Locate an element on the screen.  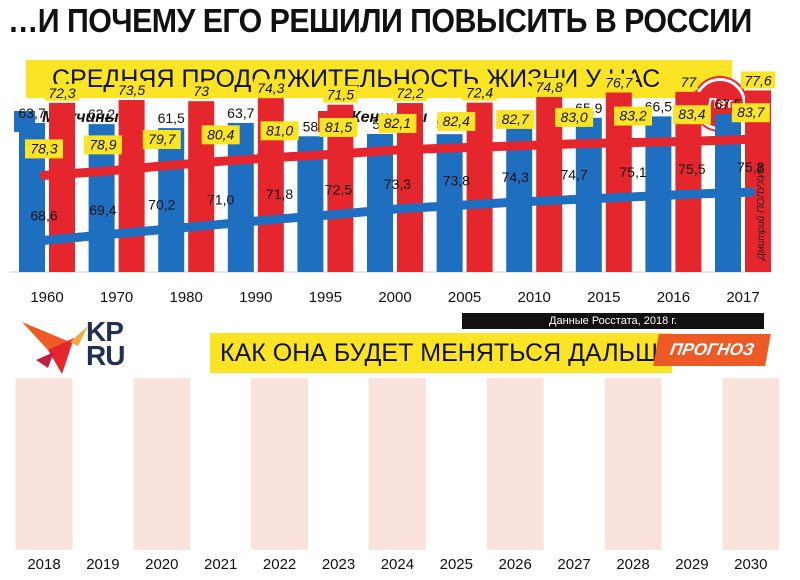
x-tick-label: 2015 is located at coordinates (603, 297).